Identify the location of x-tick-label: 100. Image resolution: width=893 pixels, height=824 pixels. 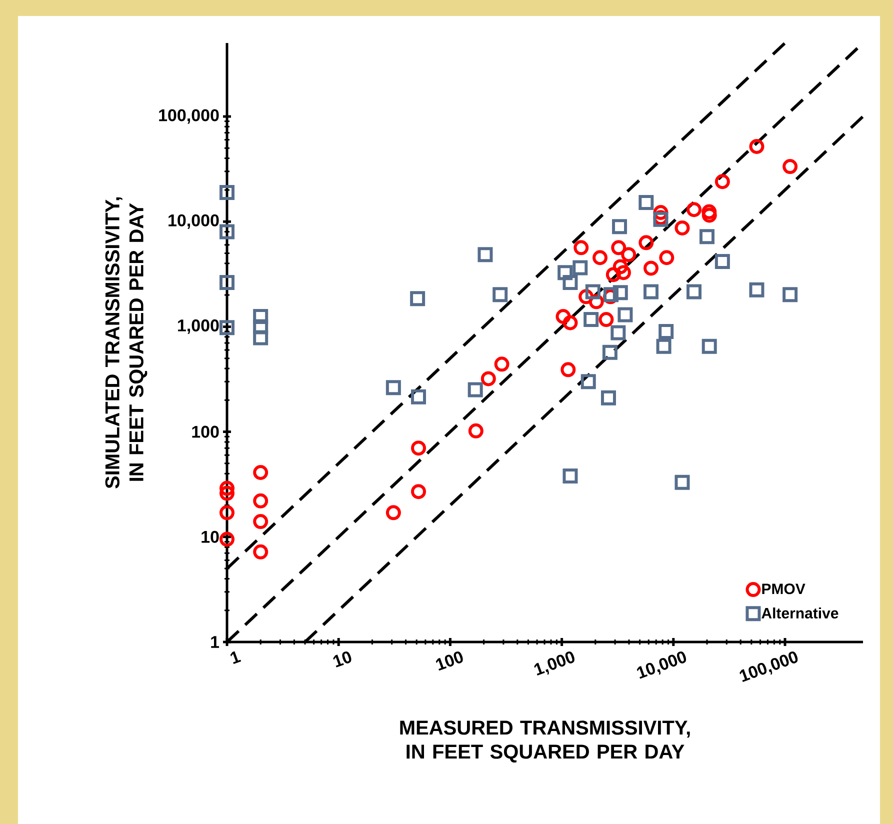
(449, 661).